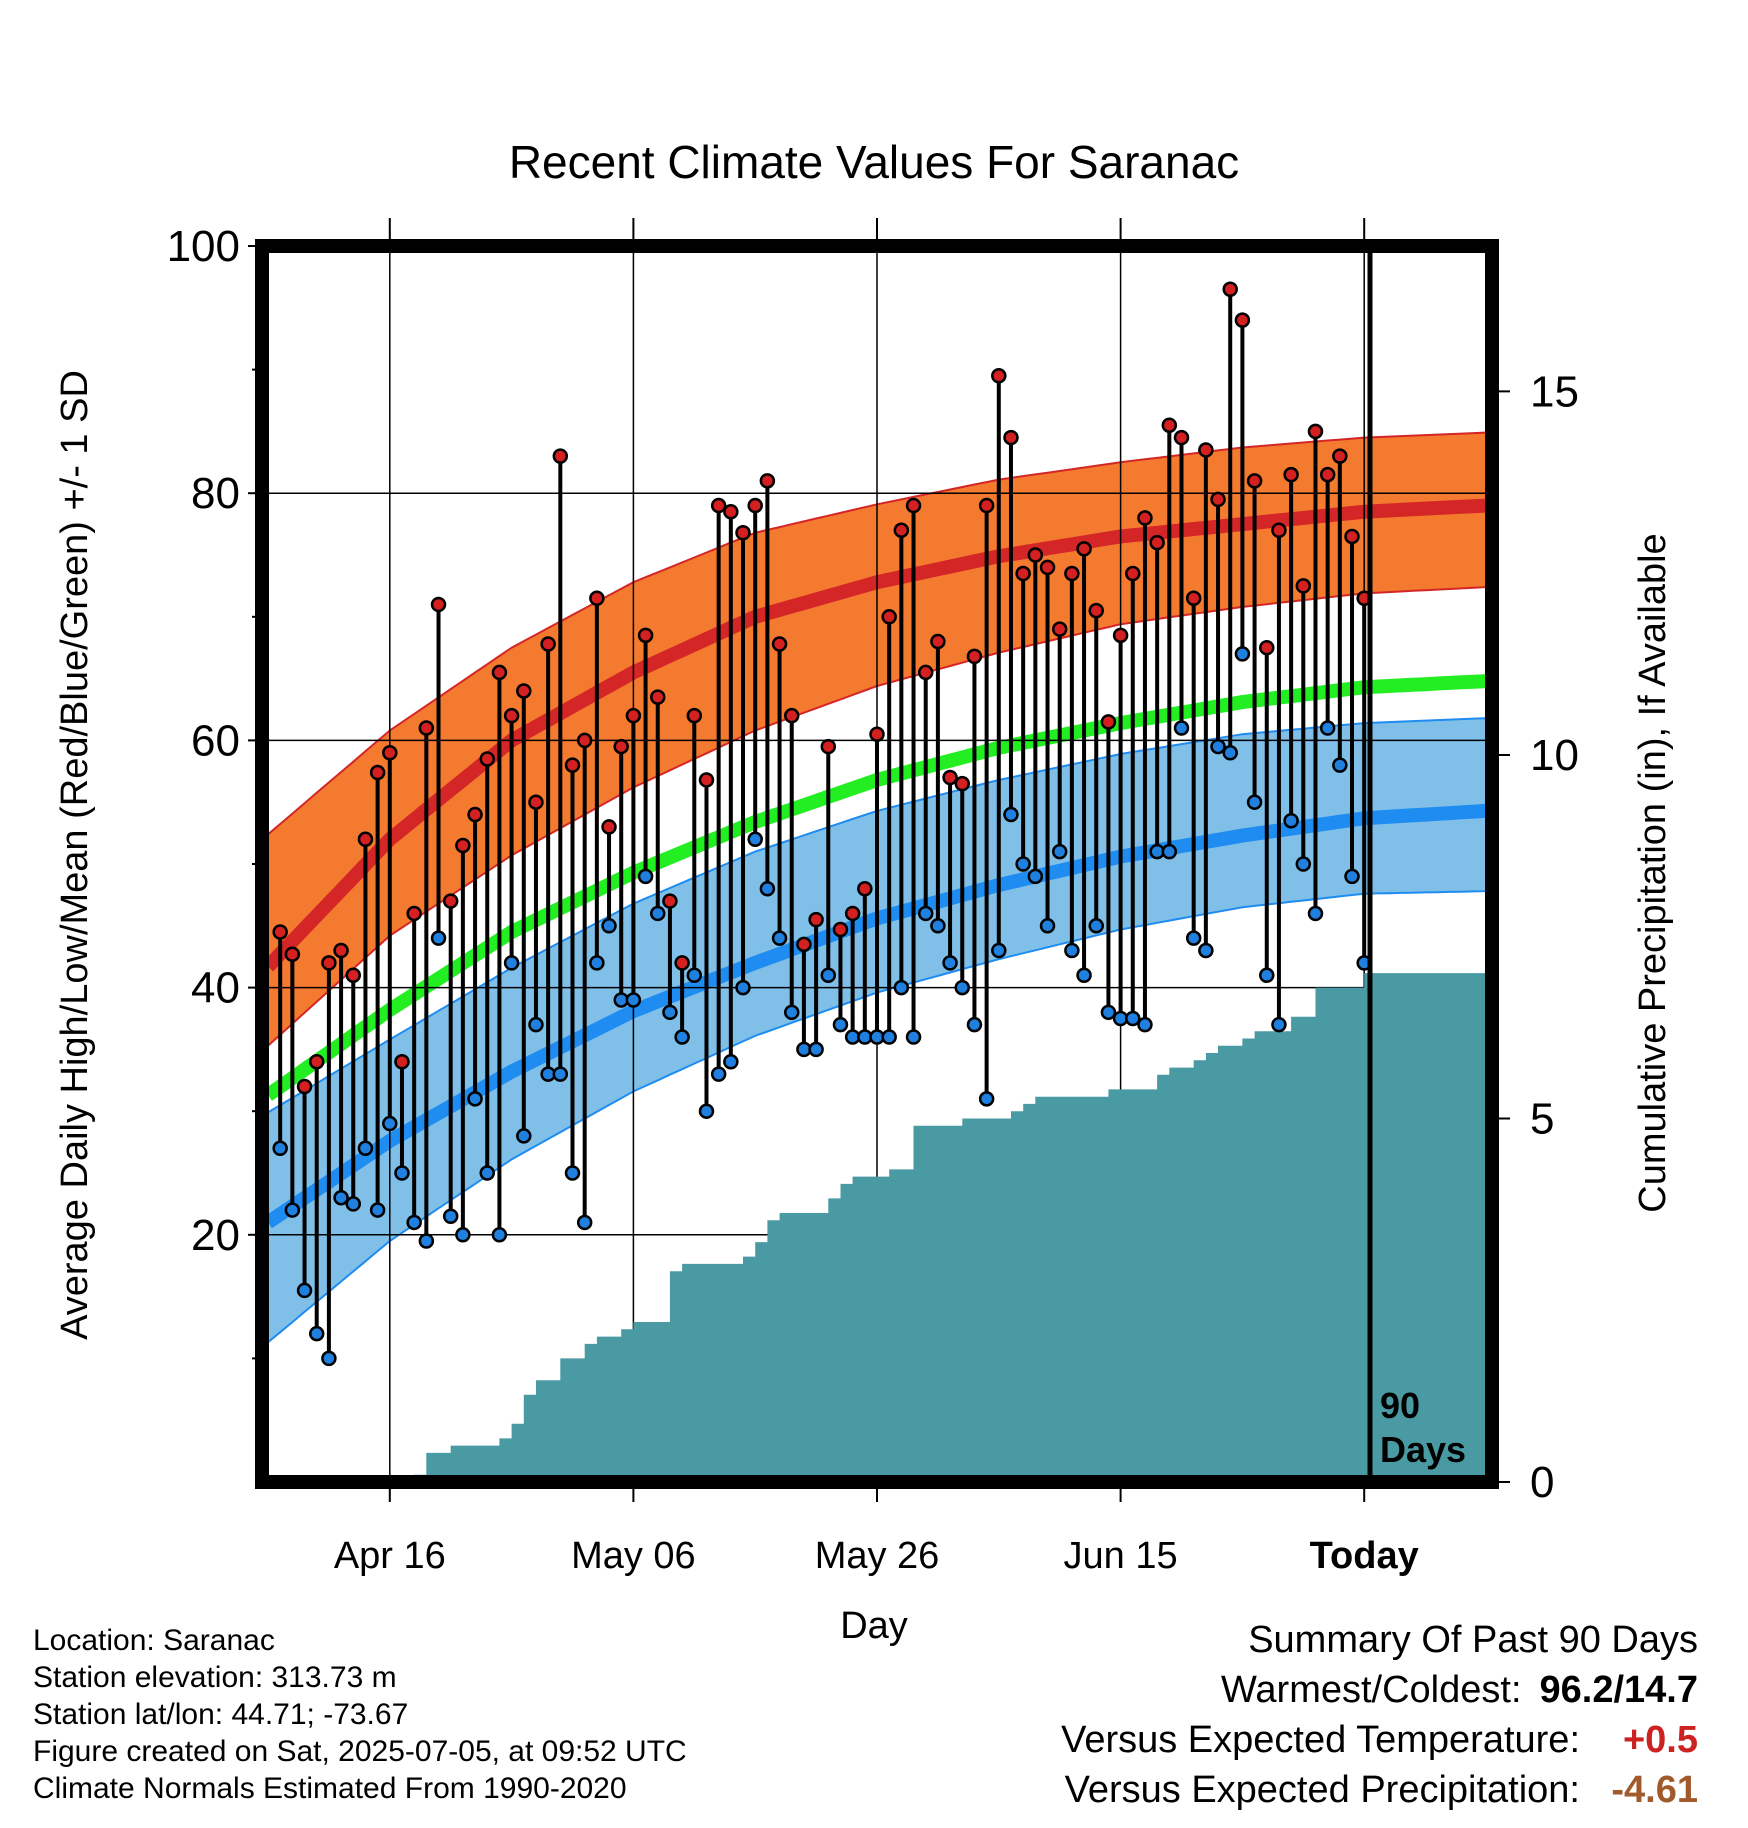  What do you see at coordinates (1121, 1556) in the screenshot?
I see `x-tick-label: Jun 15` at bounding box center [1121, 1556].